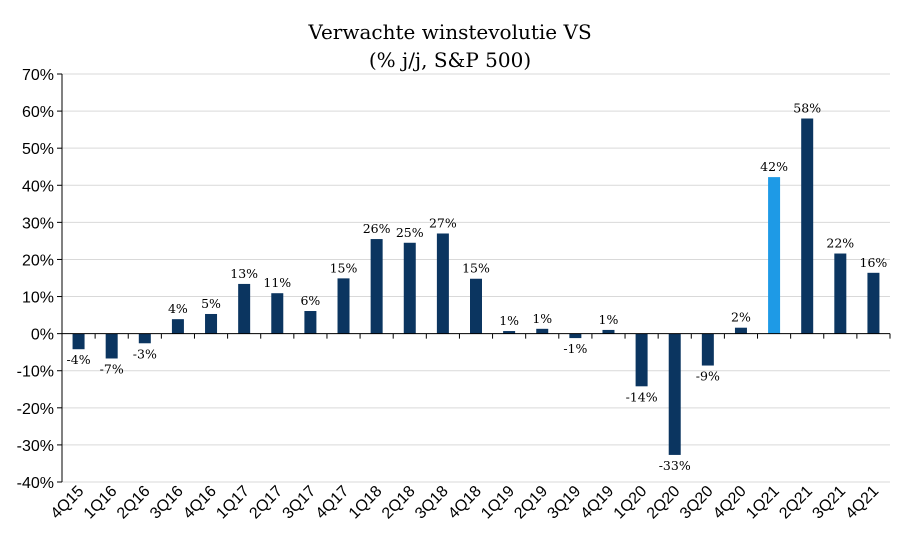  I want to click on data-label-1Q21: 42%, so click(774, 166).